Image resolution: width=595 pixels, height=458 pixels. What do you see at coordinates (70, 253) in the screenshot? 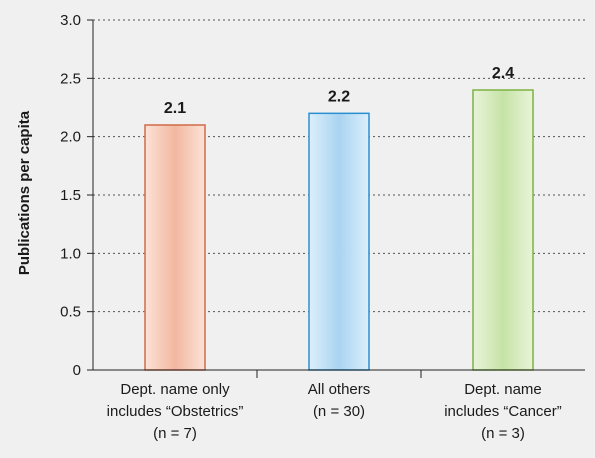
I see `y-tick-label: 1.0` at bounding box center [70, 253].